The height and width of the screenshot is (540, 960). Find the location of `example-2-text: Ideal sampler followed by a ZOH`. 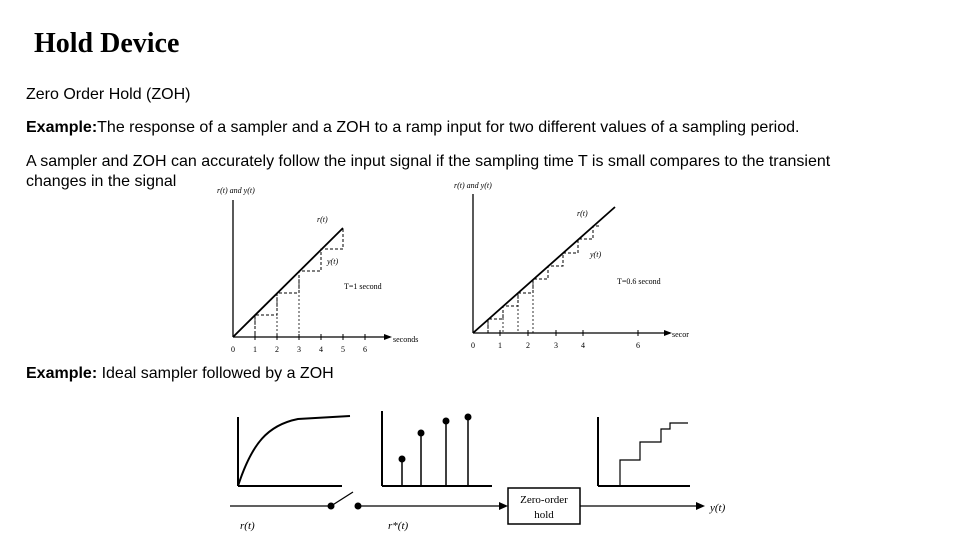

example-2-text: Ideal sampler followed by a ZOH is located at coordinates (215, 373).